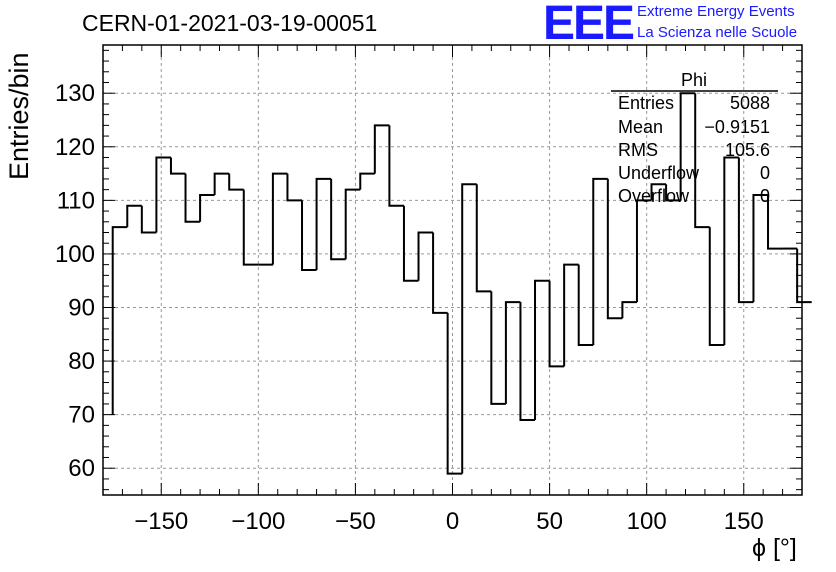 The width and height of the screenshot is (836, 572). Describe the element at coordinates (452, 521) in the screenshot. I see `x-tick-label: 0` at that location.